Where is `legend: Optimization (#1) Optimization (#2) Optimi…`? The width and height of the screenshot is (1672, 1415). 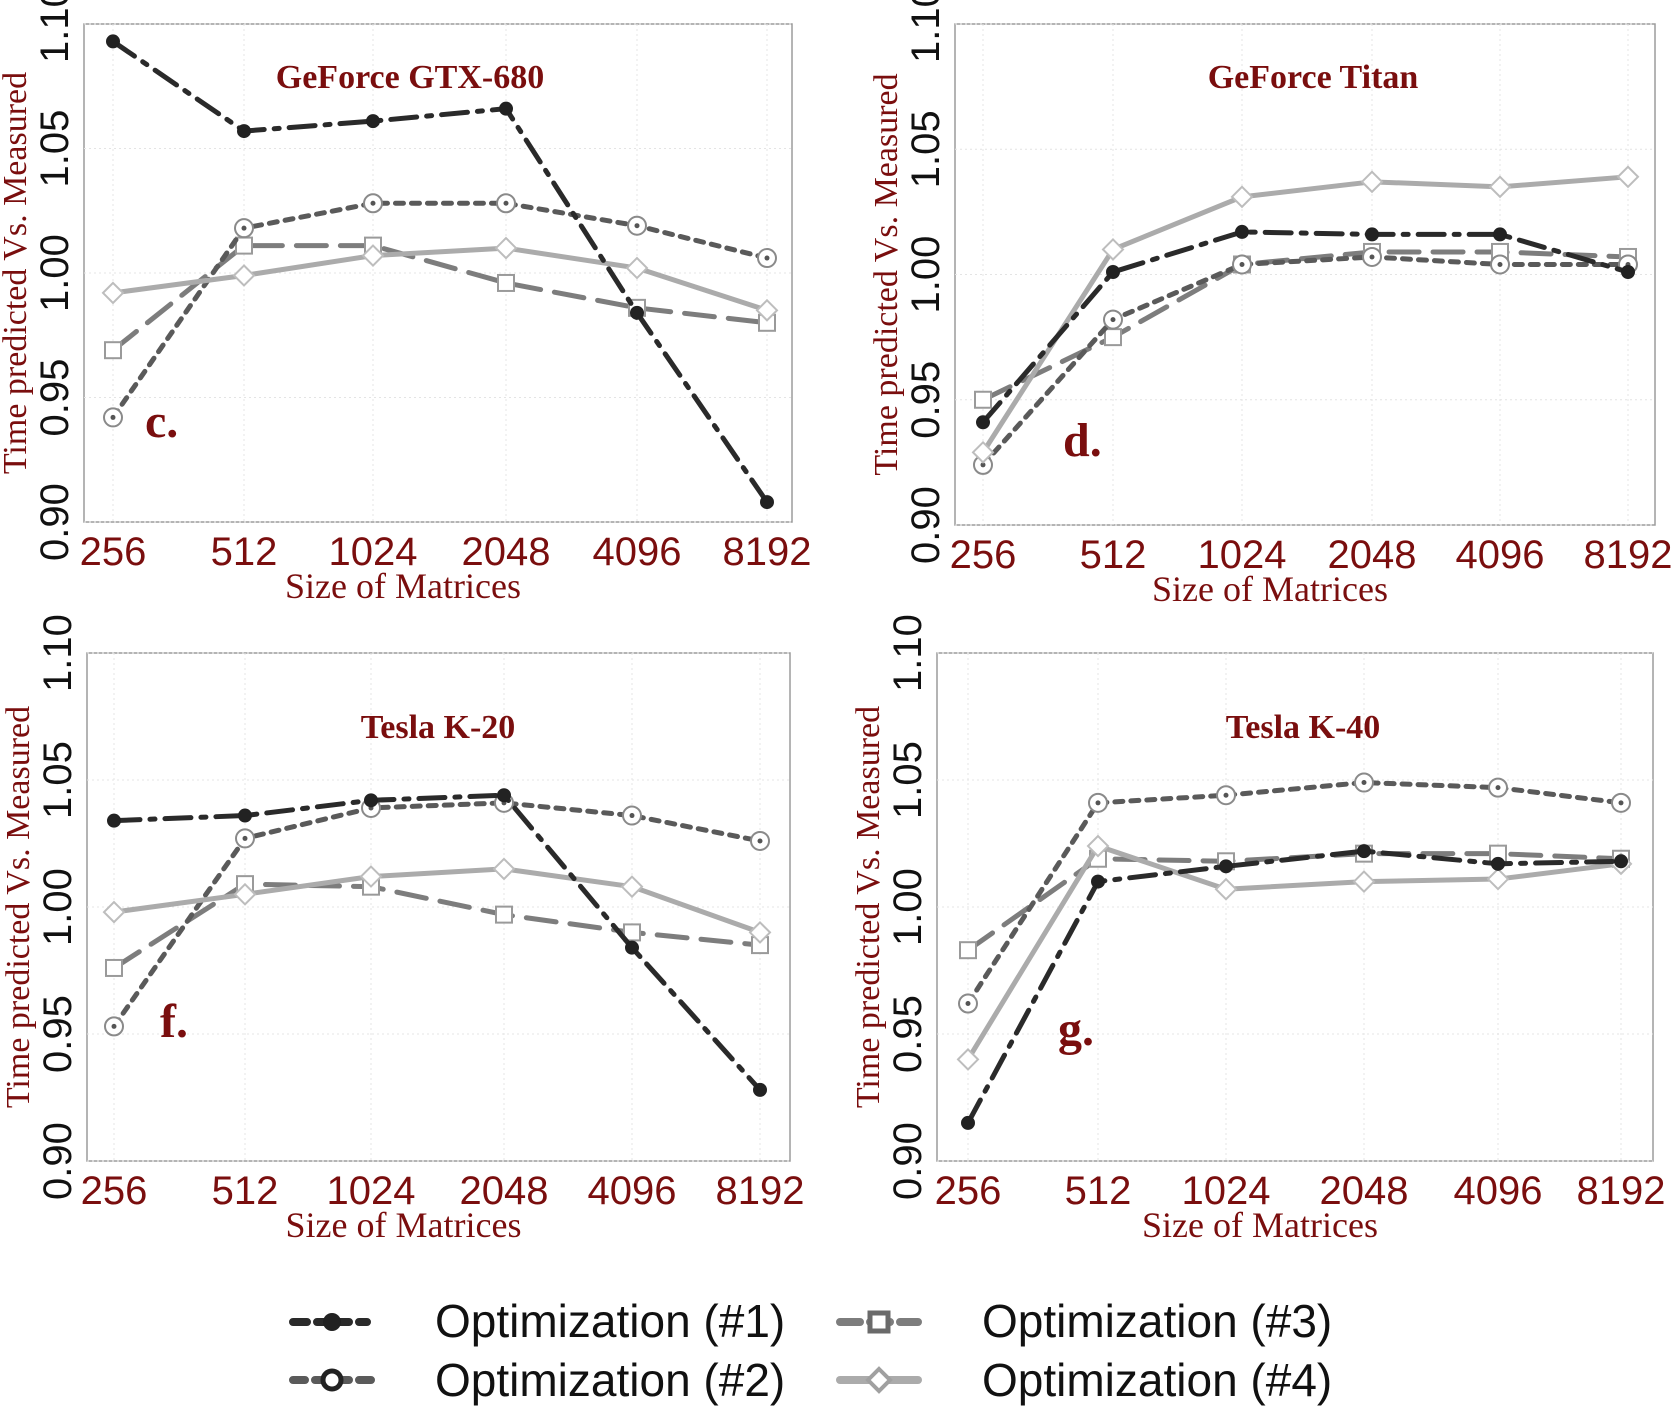 legend: Optimization (#1) Optimization (#2) Optimi… is located at coordinates (810, 1350).